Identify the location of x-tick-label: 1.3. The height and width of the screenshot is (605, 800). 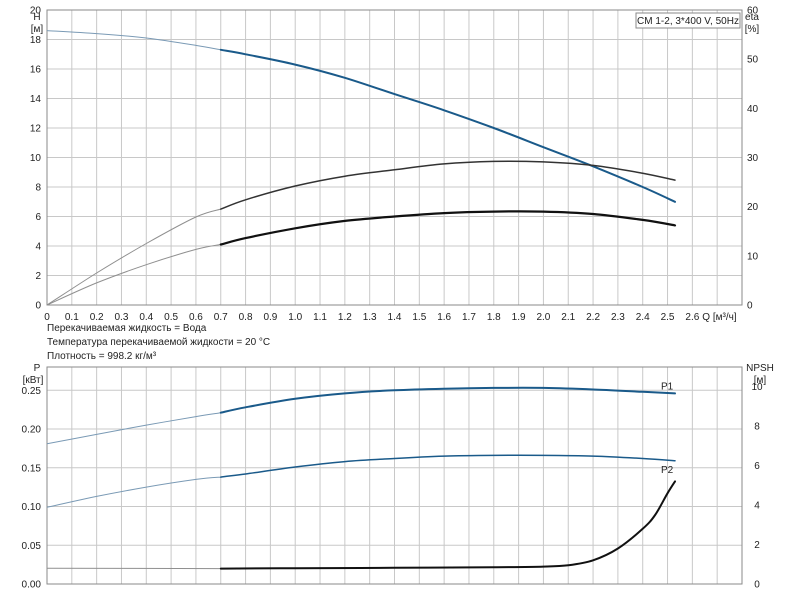
(370, 317).